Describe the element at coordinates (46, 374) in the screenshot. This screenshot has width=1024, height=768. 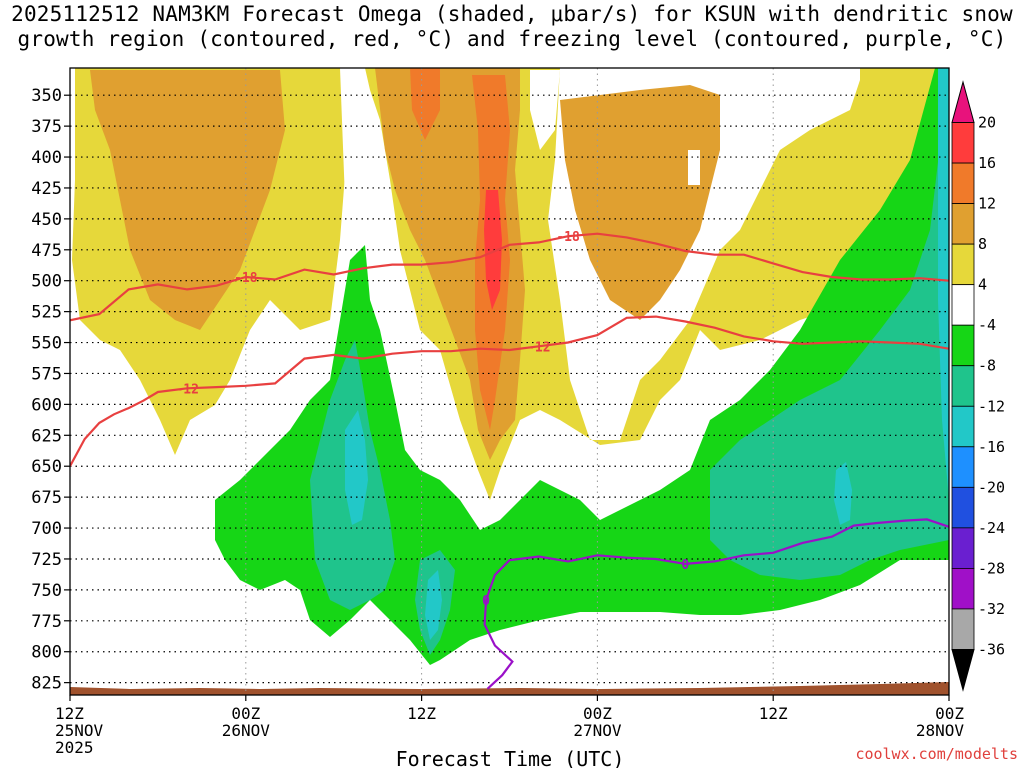
I see `y-tick-label: 575` at that location.